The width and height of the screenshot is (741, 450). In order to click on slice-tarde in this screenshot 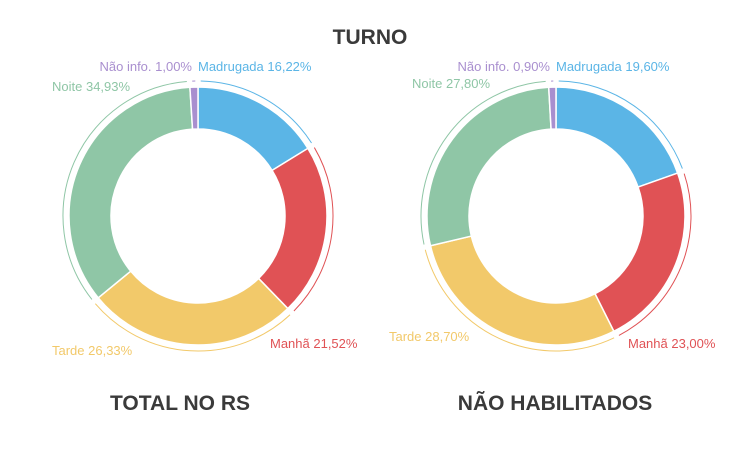, I will do `click(193, 308)`.